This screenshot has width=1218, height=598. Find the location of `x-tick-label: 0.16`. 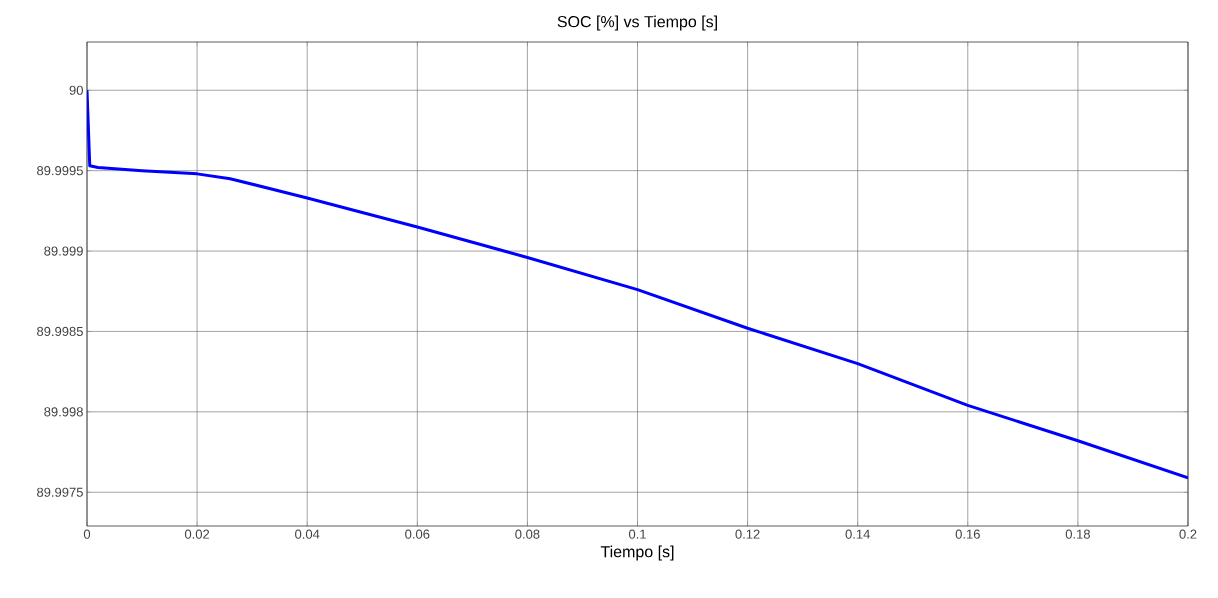

x-tick-label: 0.16 is located at coordinates (967, 534).